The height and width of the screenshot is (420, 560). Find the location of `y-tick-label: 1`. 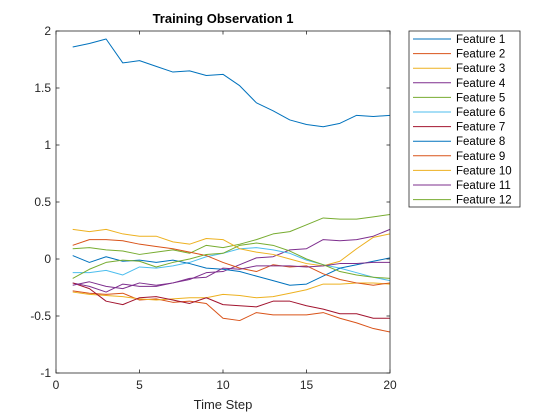

y-tick-label: 1 is located at coordinates (47, 145).